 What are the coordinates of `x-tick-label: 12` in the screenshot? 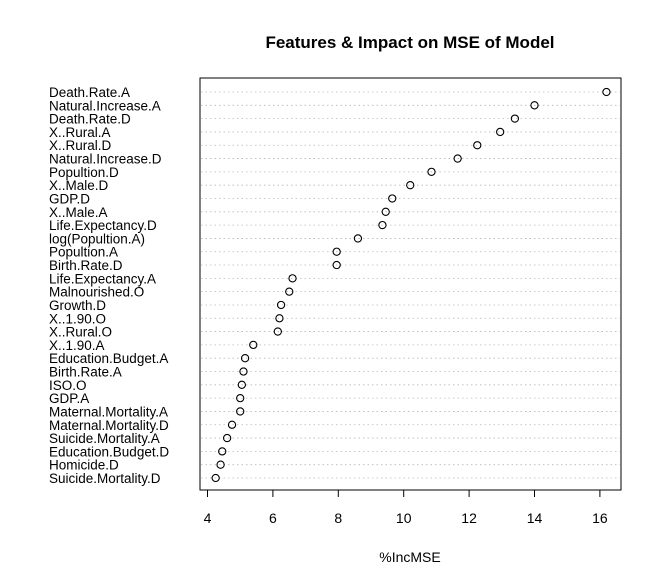 It's located at (469, 518).